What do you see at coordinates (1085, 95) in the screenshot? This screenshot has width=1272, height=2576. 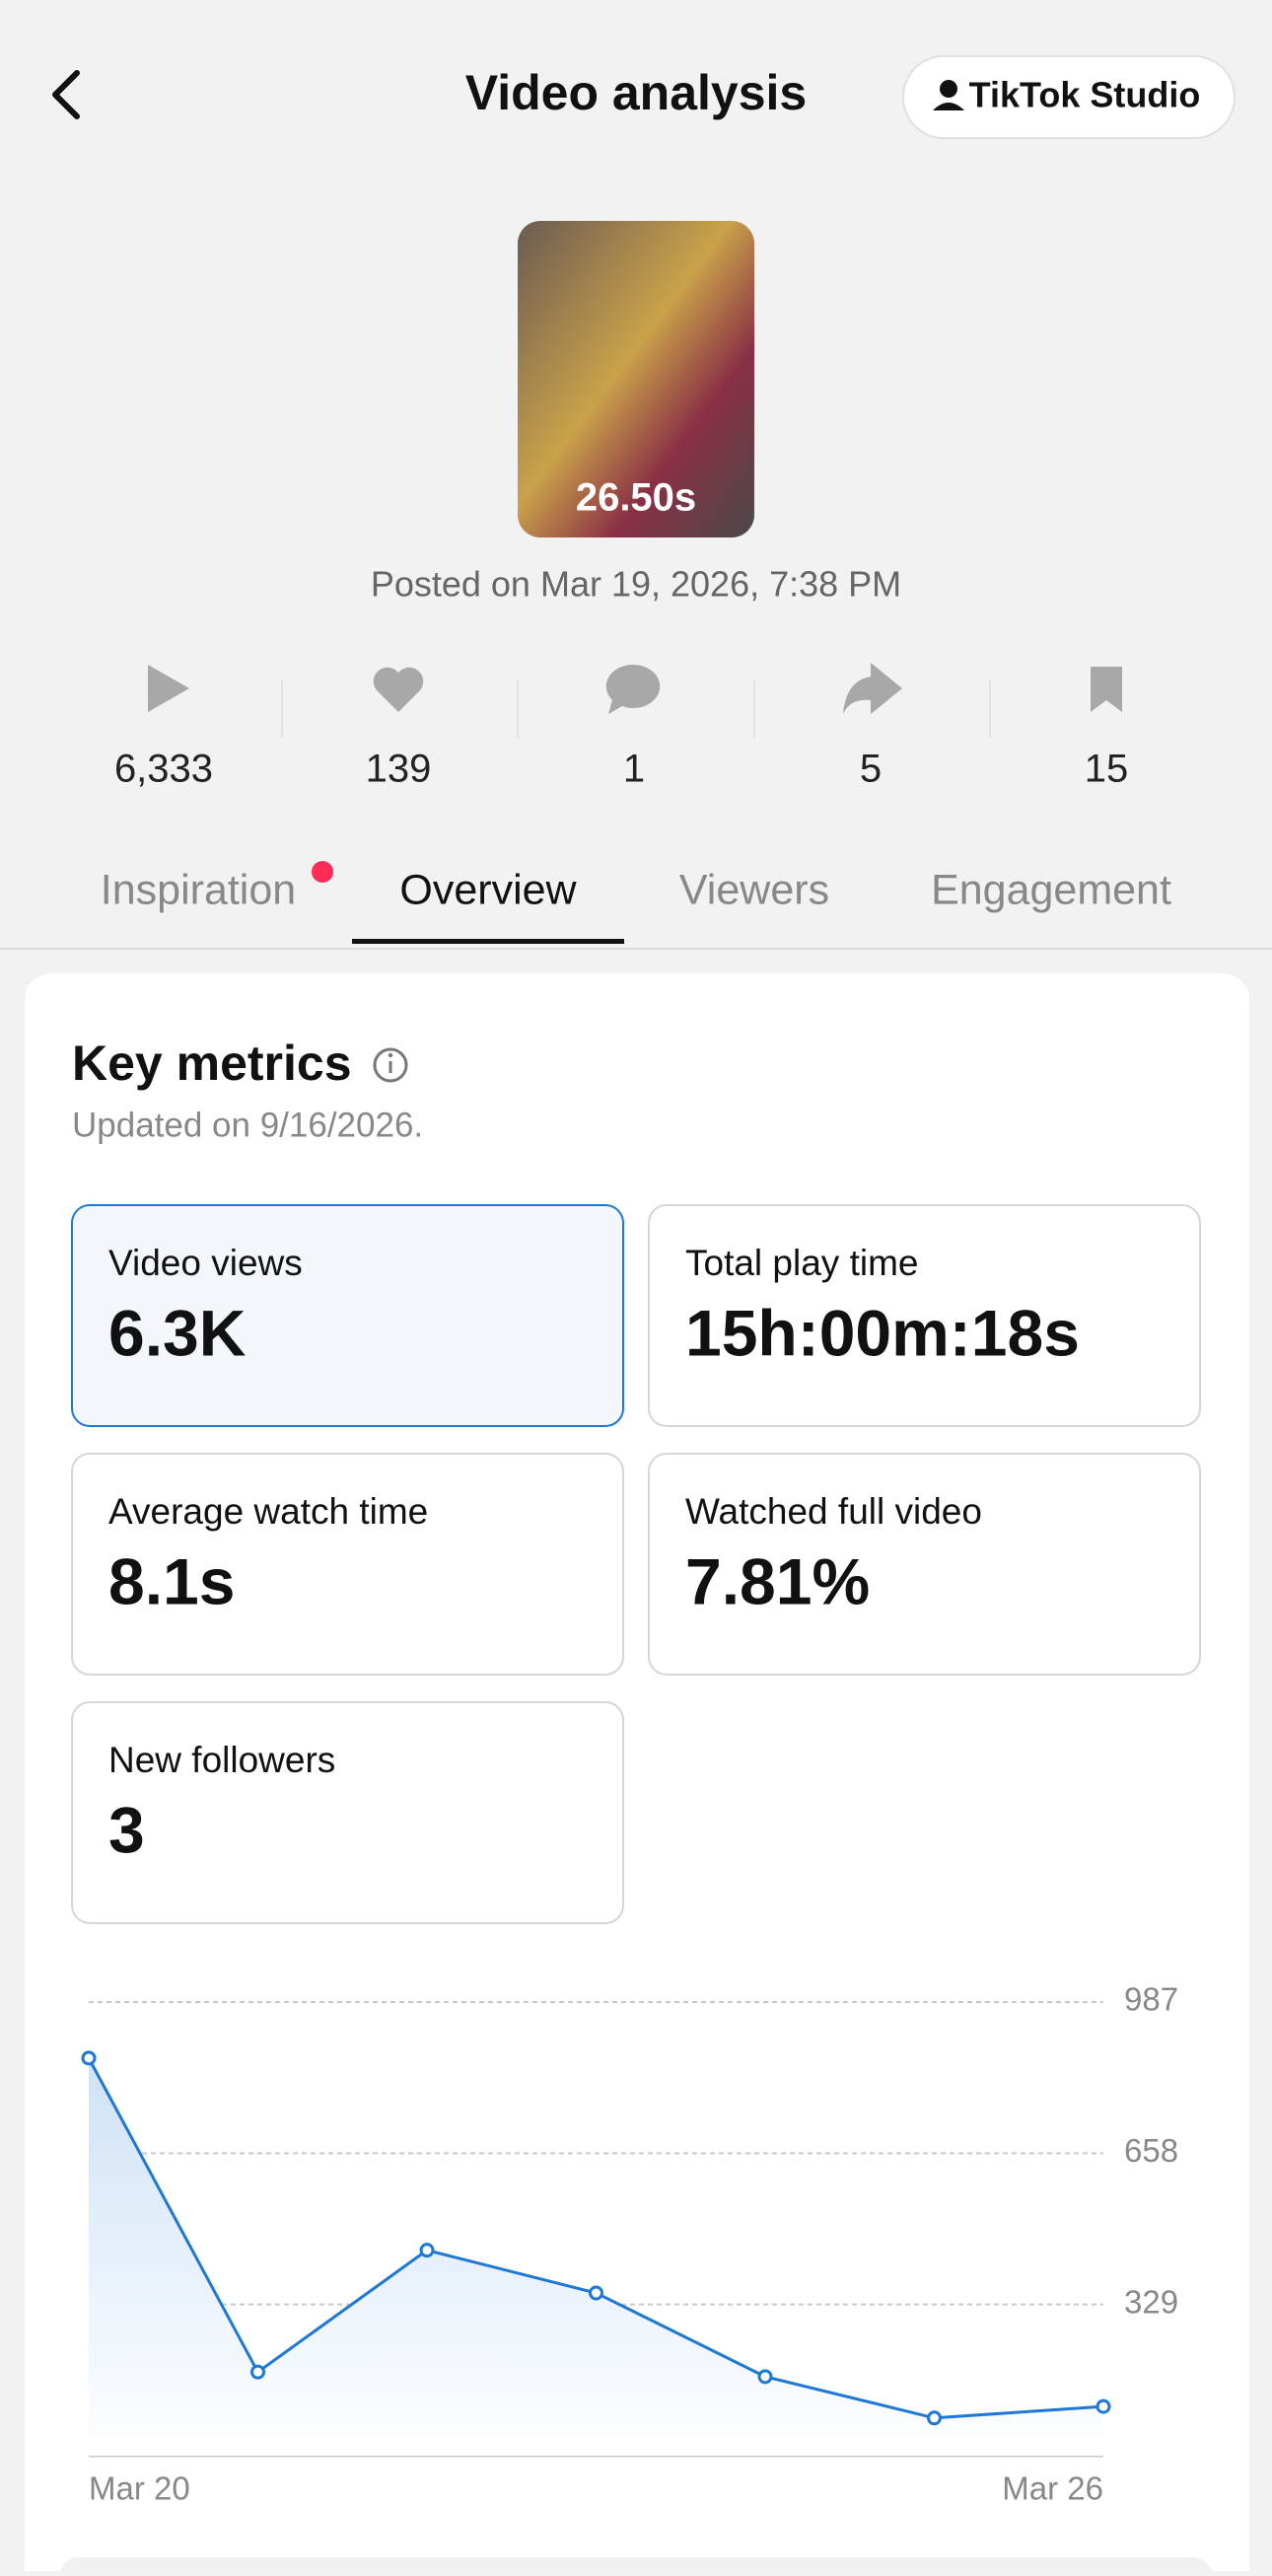 I see `studio-button-label: TikTok Studio` at bounding box center [1085, 95].